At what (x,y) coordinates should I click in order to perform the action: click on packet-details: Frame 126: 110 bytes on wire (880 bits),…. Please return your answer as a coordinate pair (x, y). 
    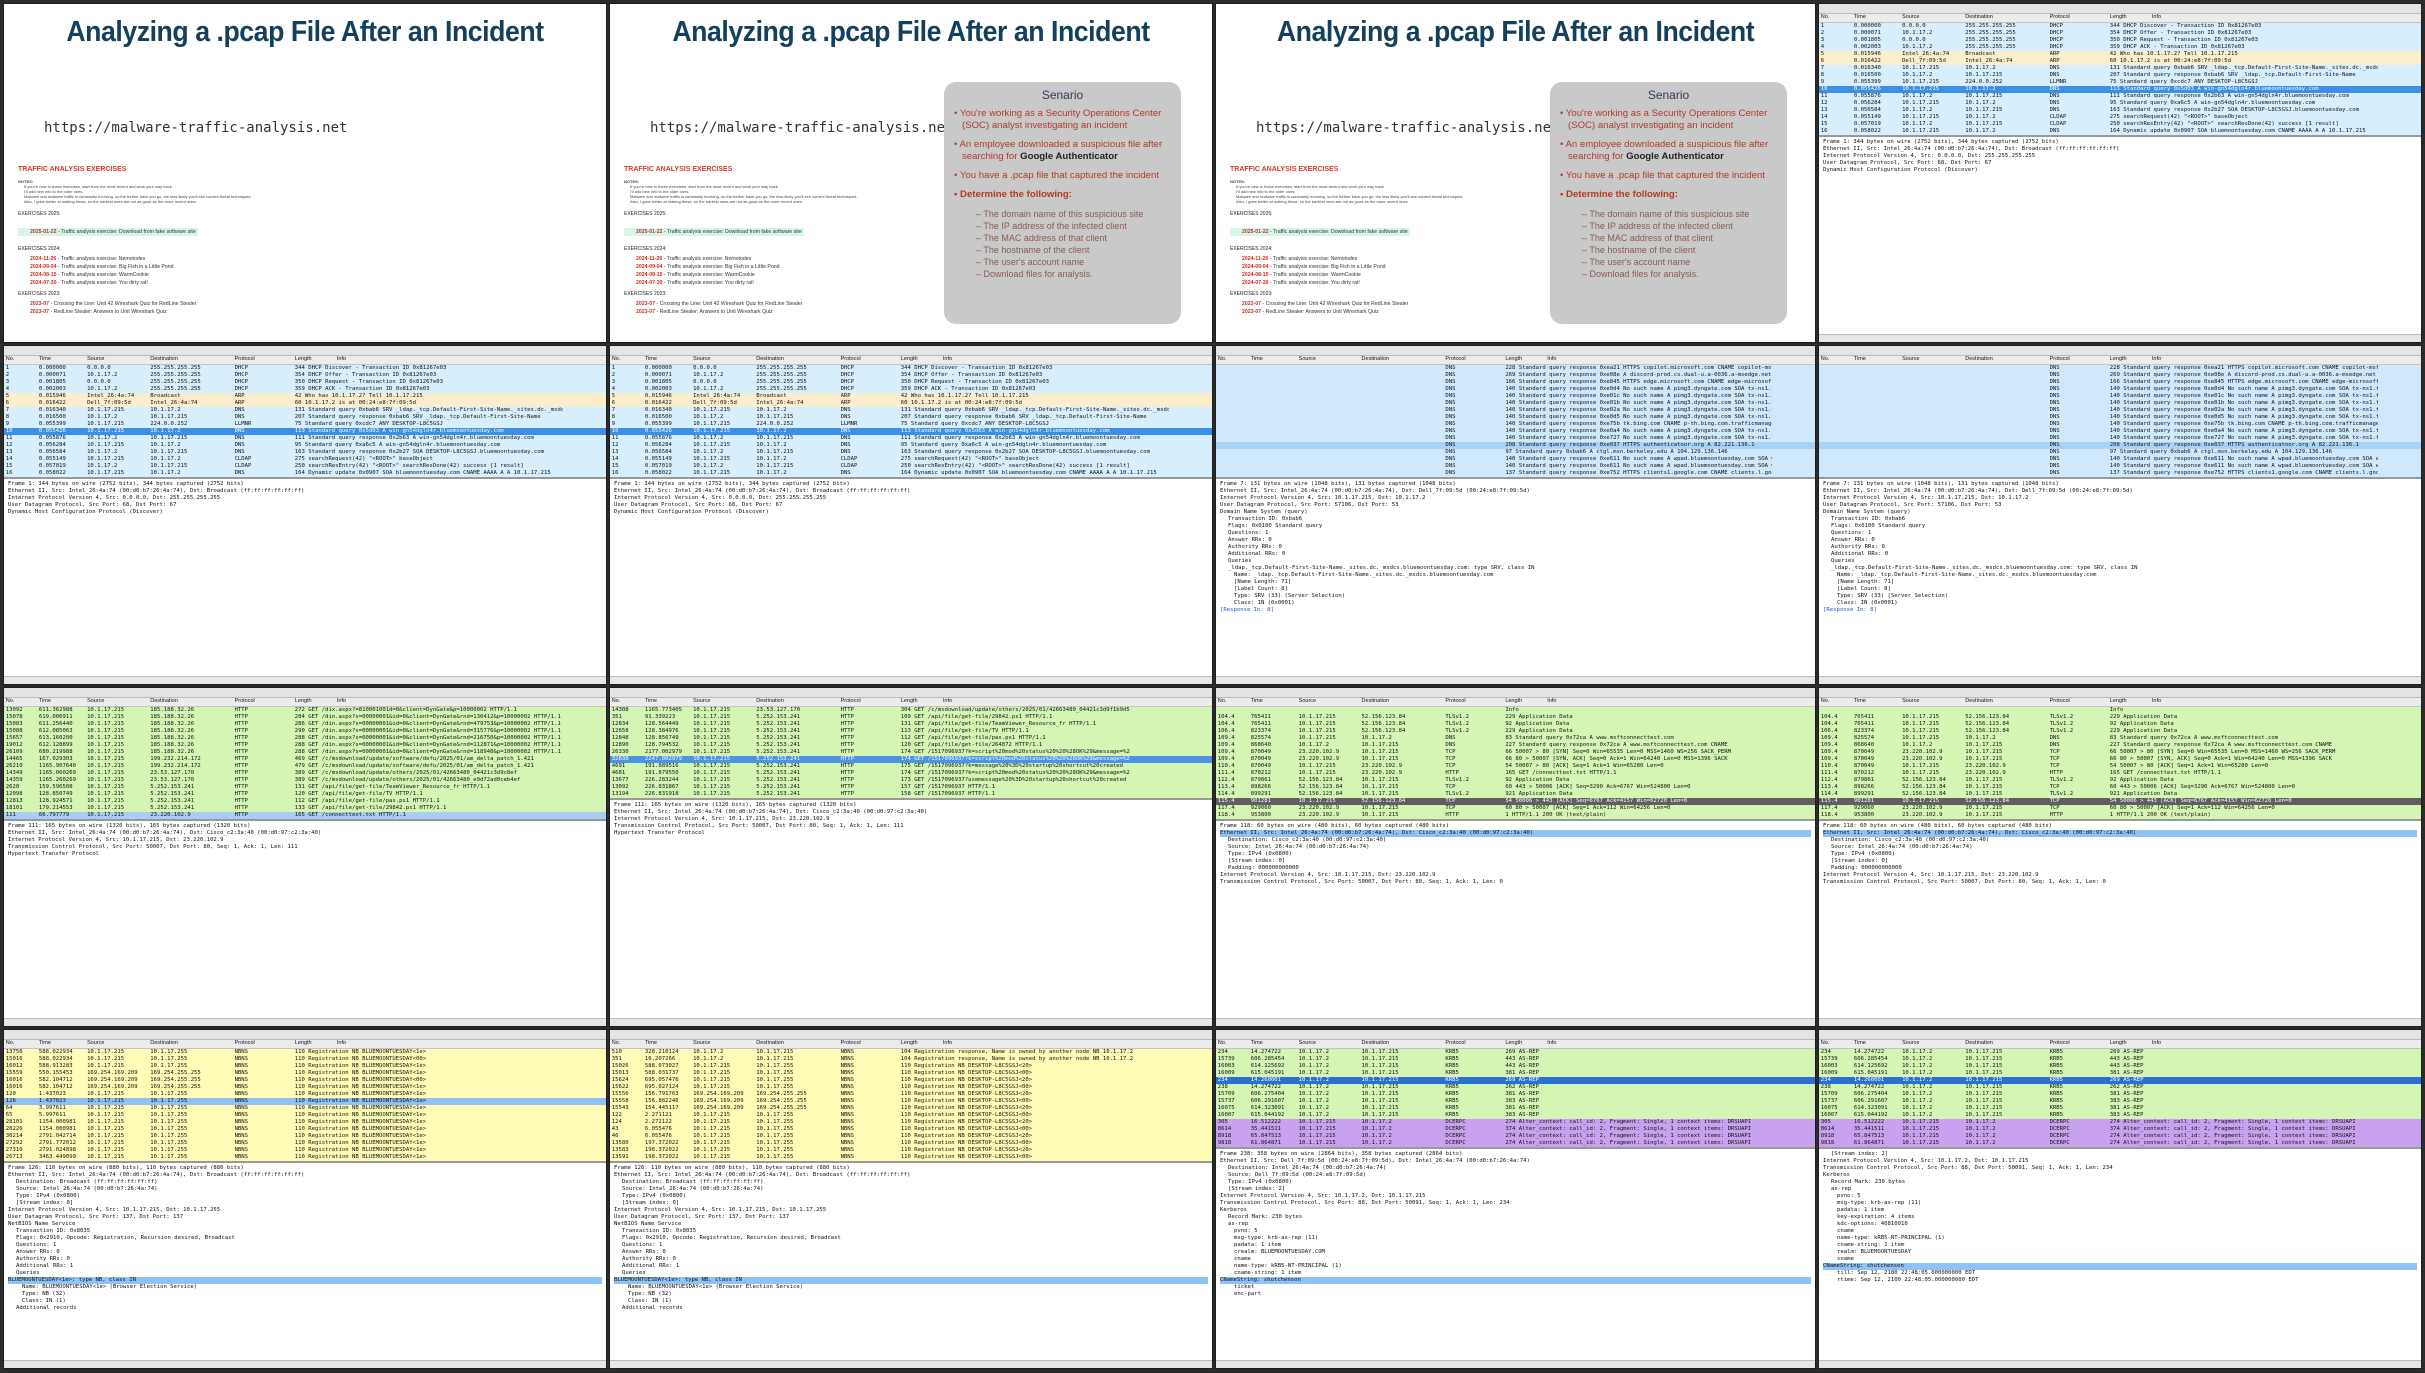
    Looking at the image, I should click on (305, 1237).